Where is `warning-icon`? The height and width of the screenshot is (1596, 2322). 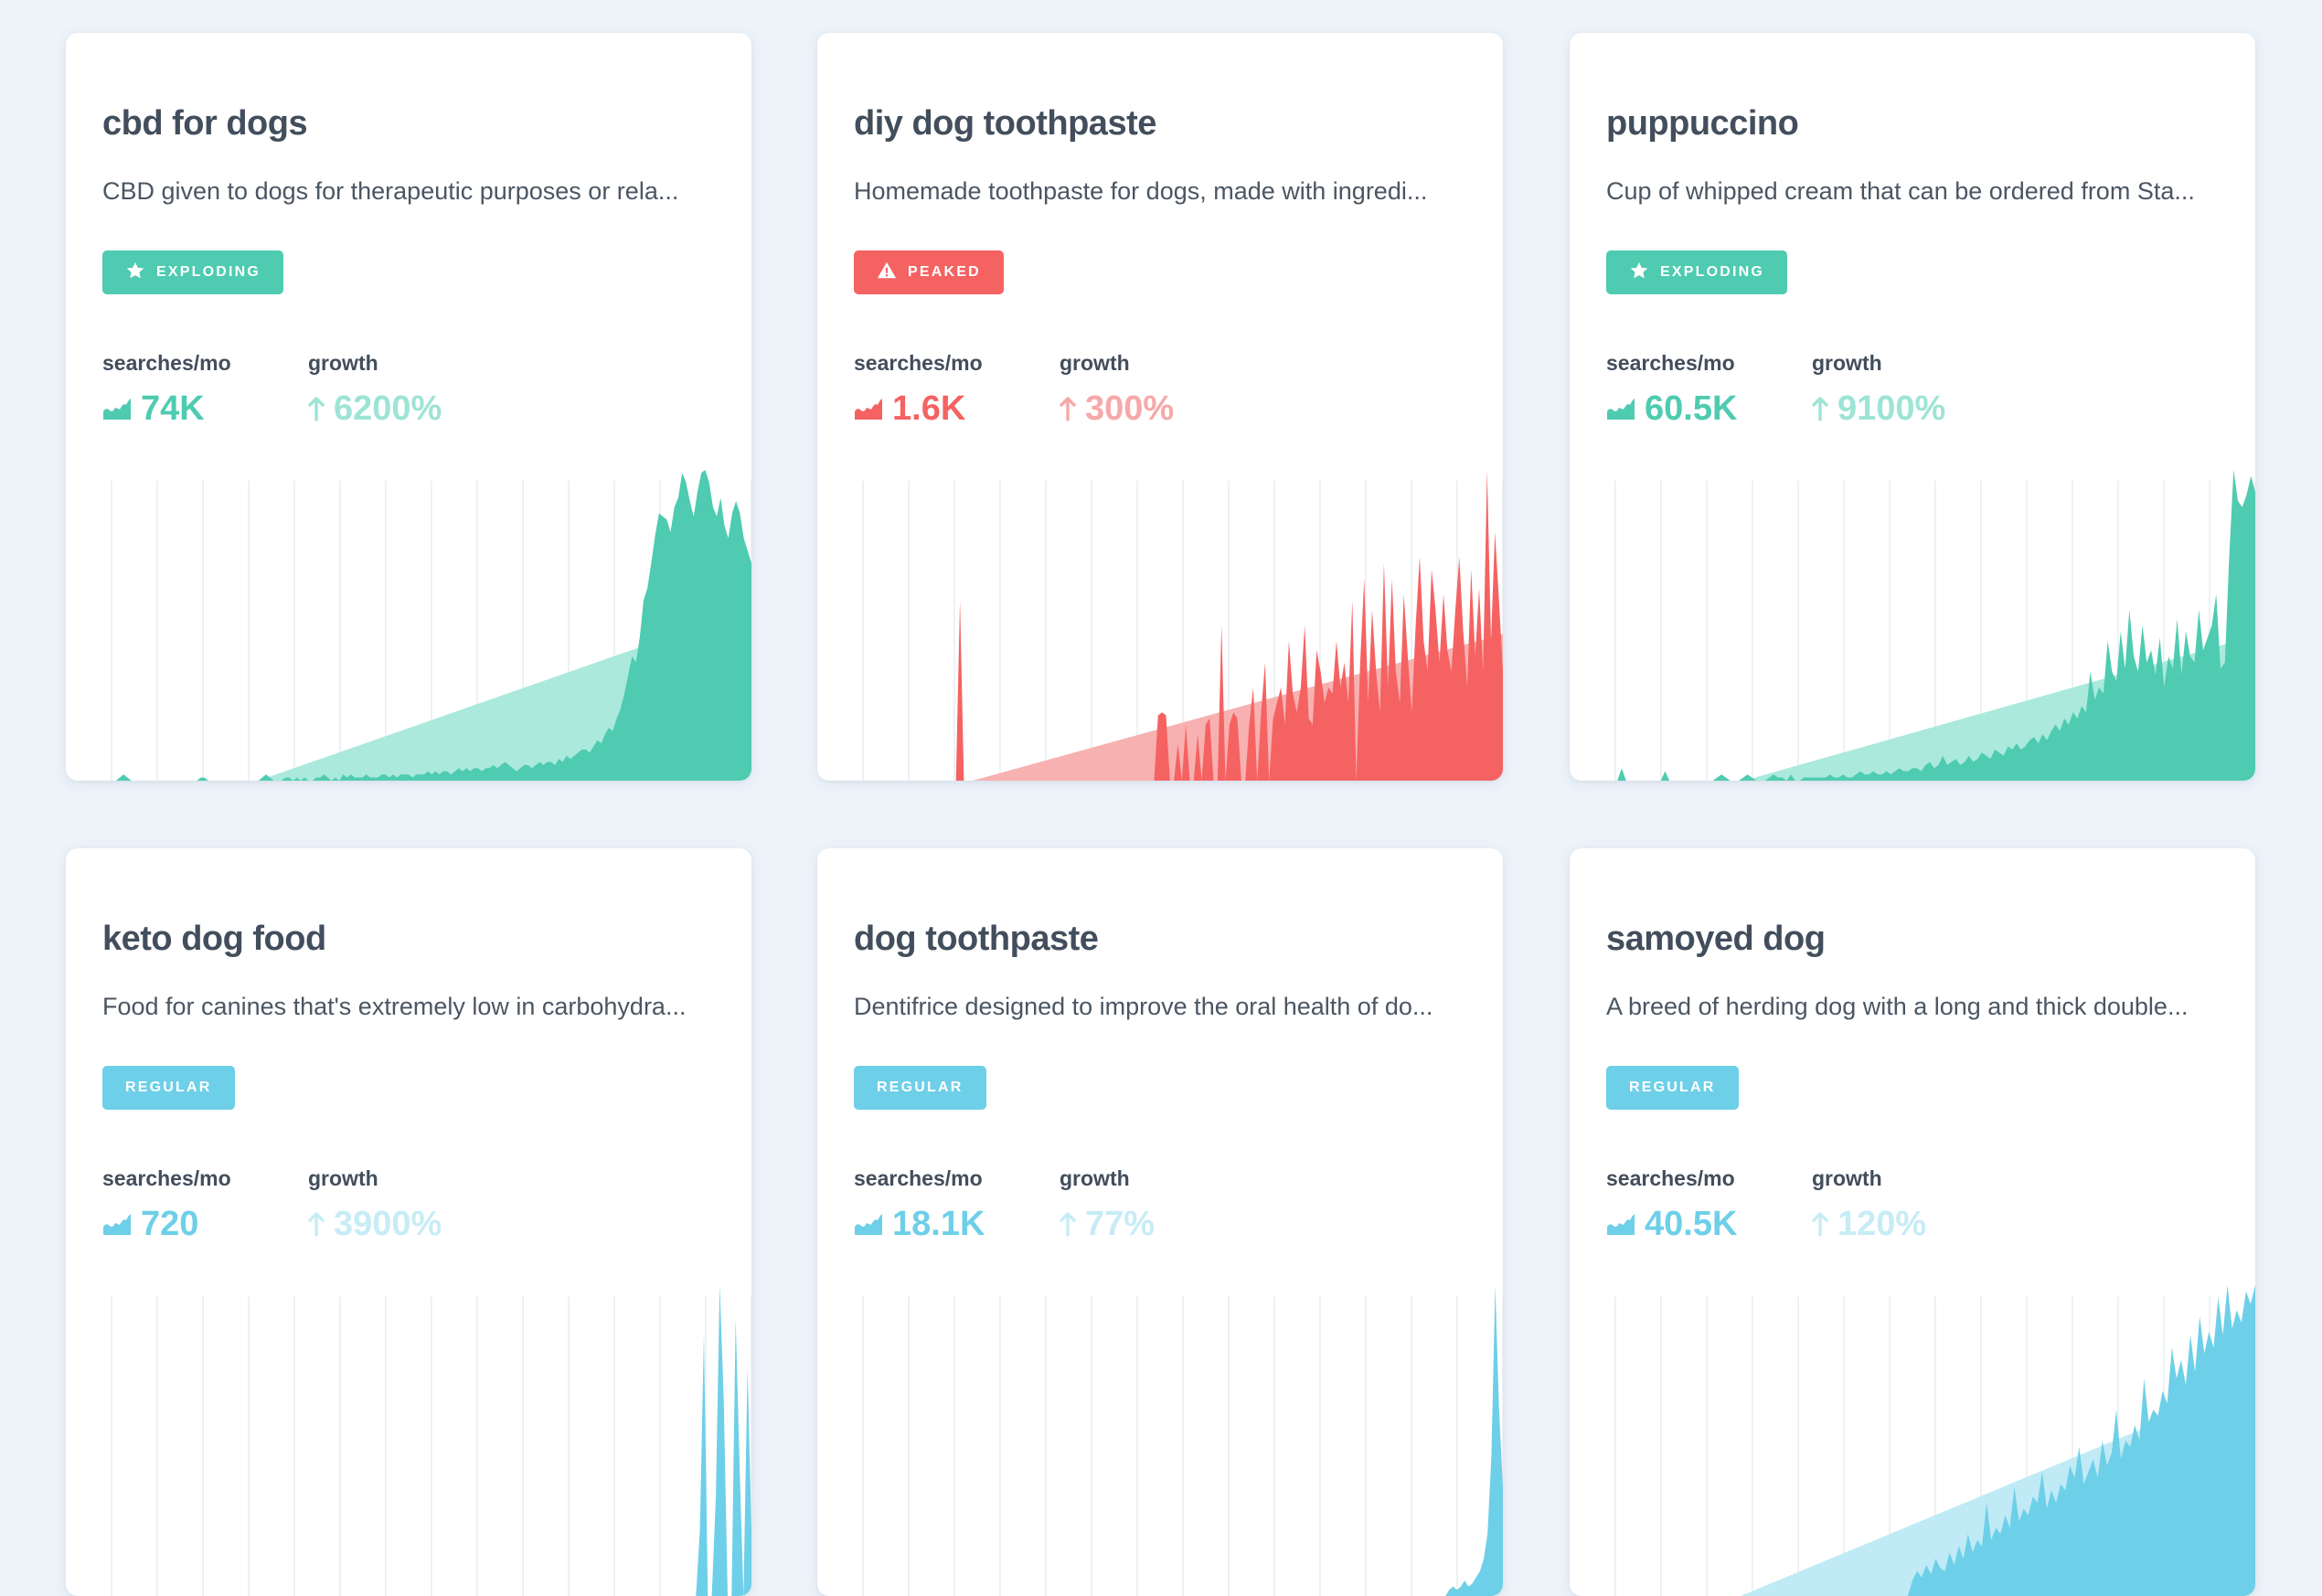
warning-icon is located at coordinates (887, 273).